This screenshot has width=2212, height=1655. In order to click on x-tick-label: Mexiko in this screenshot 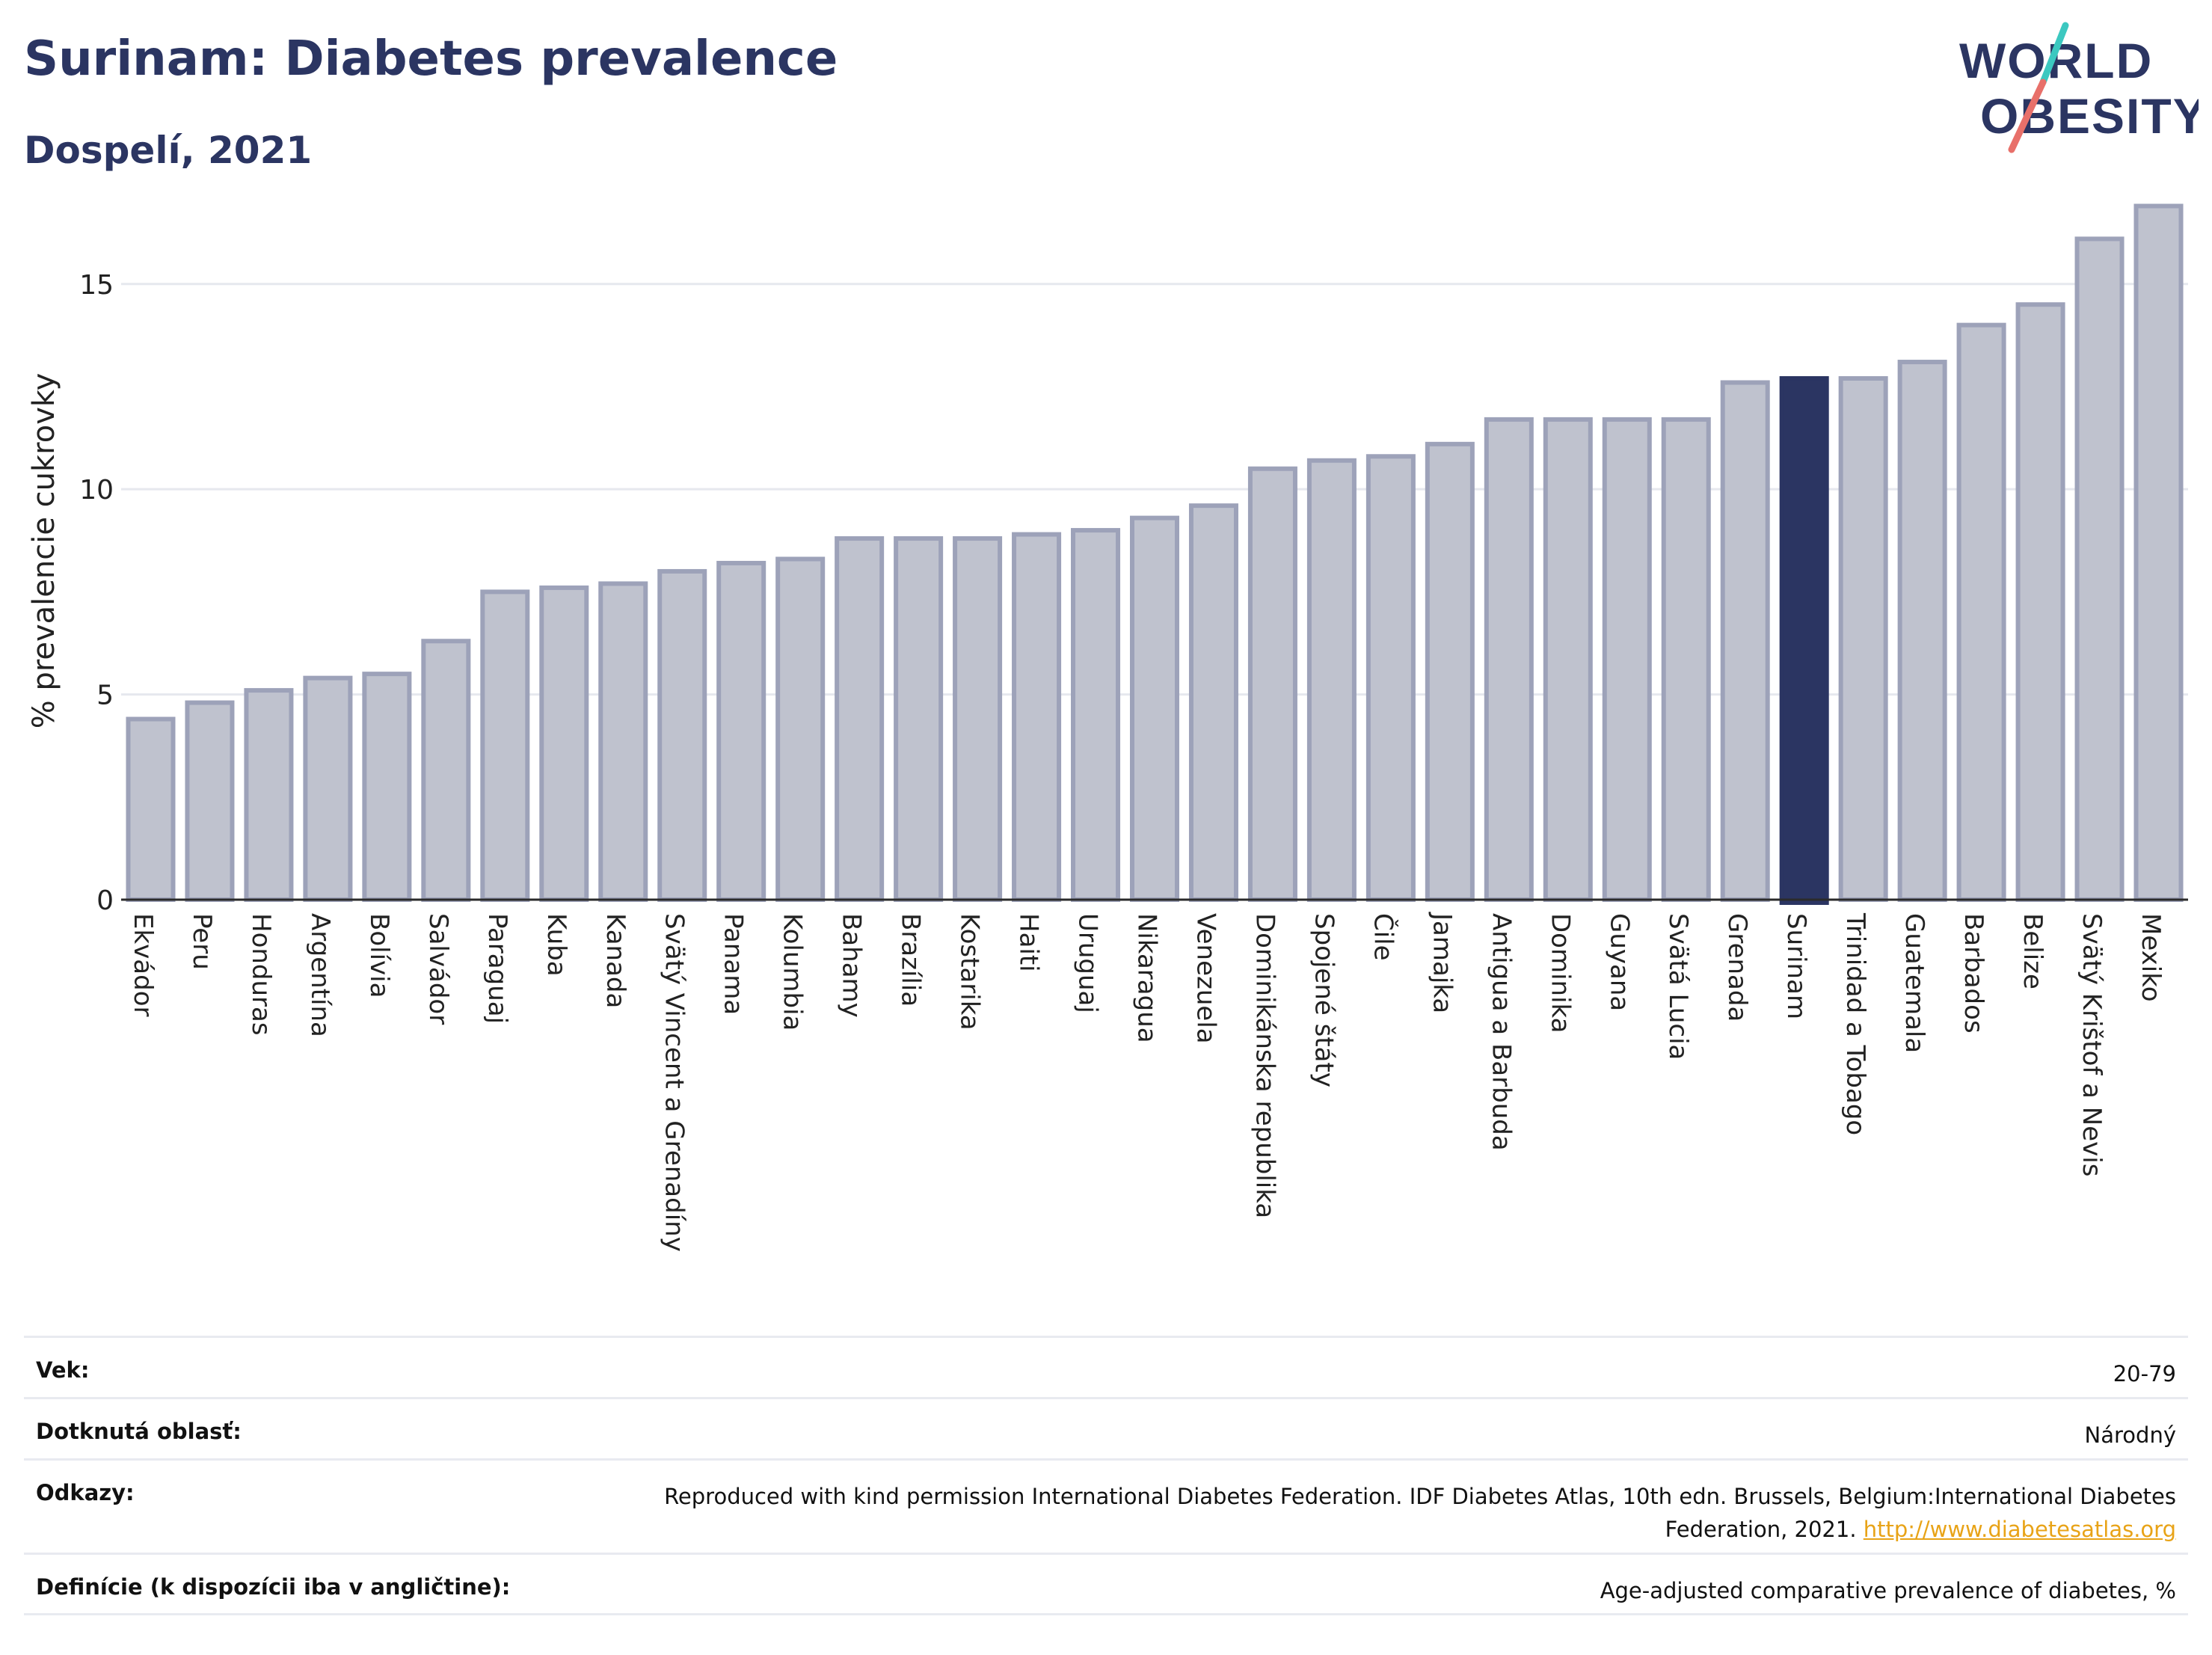, I will do `click(2151, 957)`.